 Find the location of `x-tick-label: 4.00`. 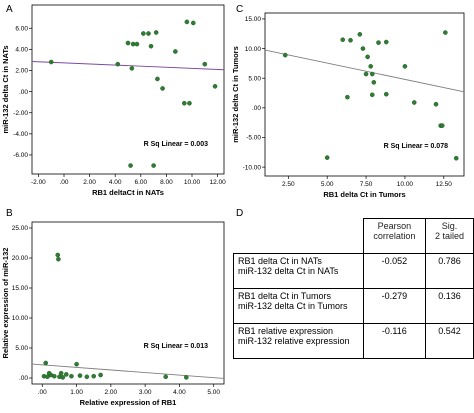

x-tick-label: 4.00 is located at coordinates (115, 182).